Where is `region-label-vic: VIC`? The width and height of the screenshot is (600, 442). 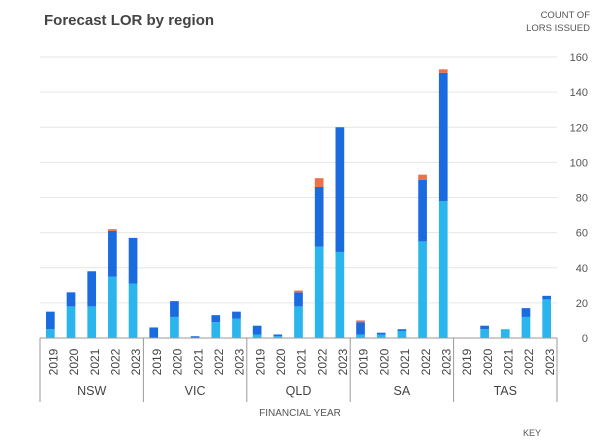 region-label-vic: VIC is located at coordinates (195, 391).